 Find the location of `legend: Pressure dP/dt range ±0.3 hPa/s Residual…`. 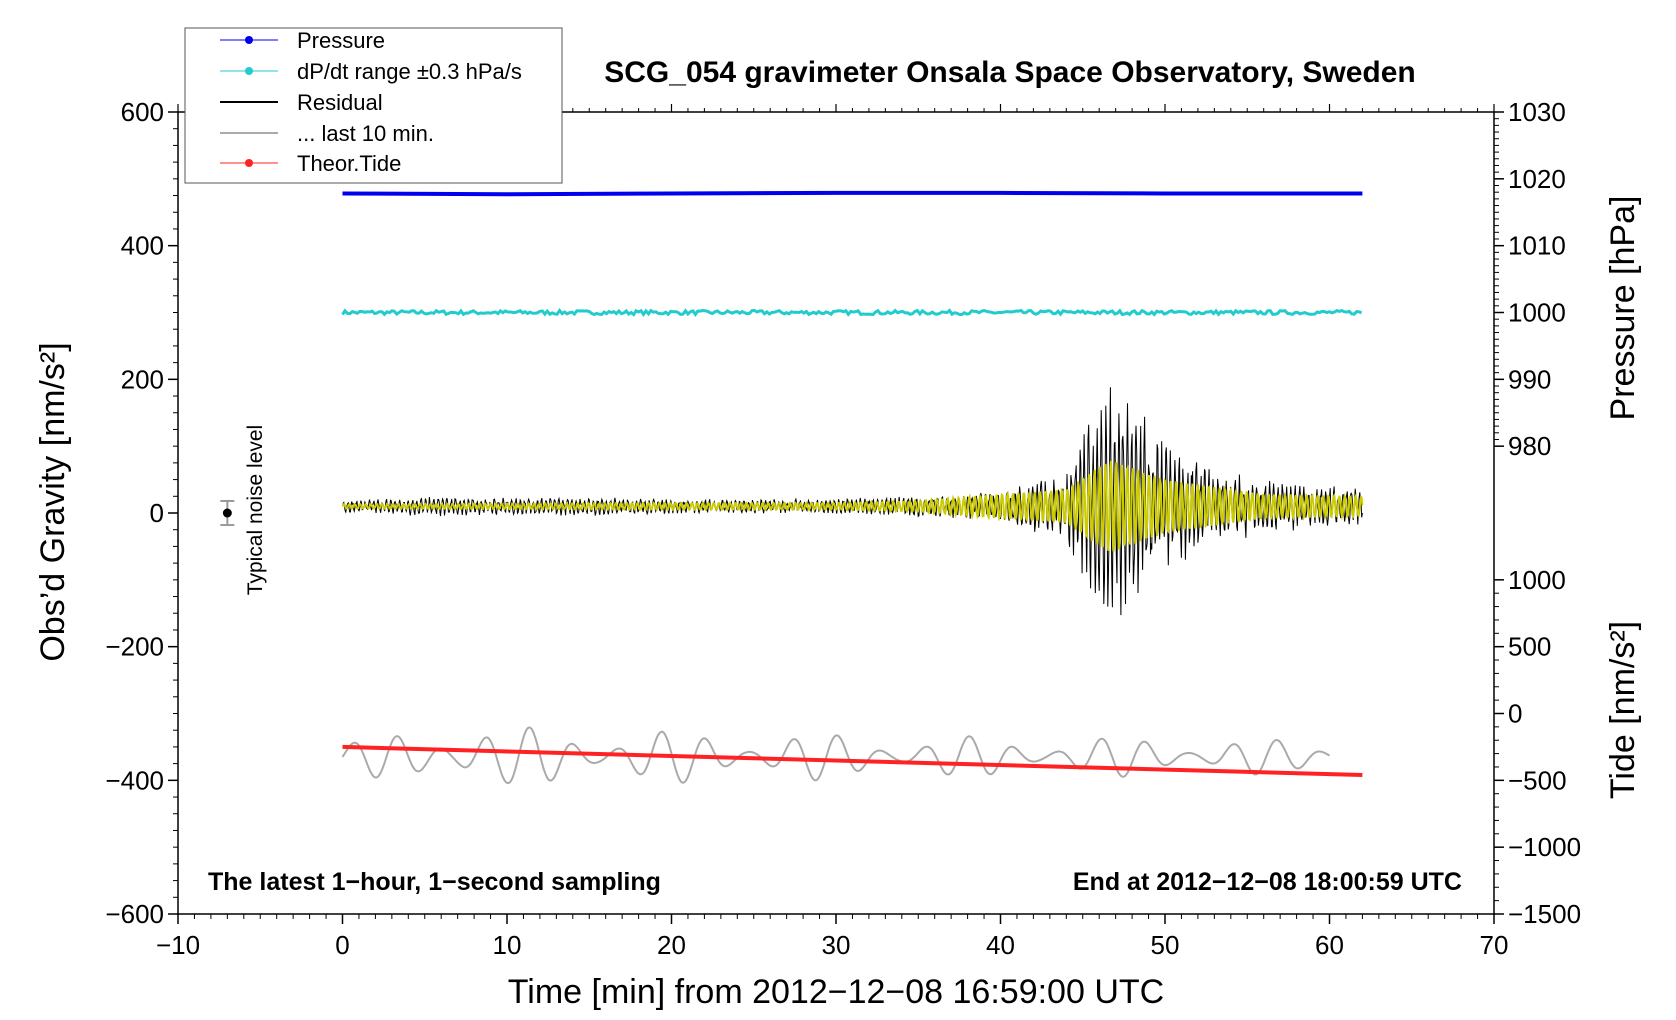

legend: Pressure dP/dt range ±0.3 hPa/s Residual… is located at coordinates (373, 105).